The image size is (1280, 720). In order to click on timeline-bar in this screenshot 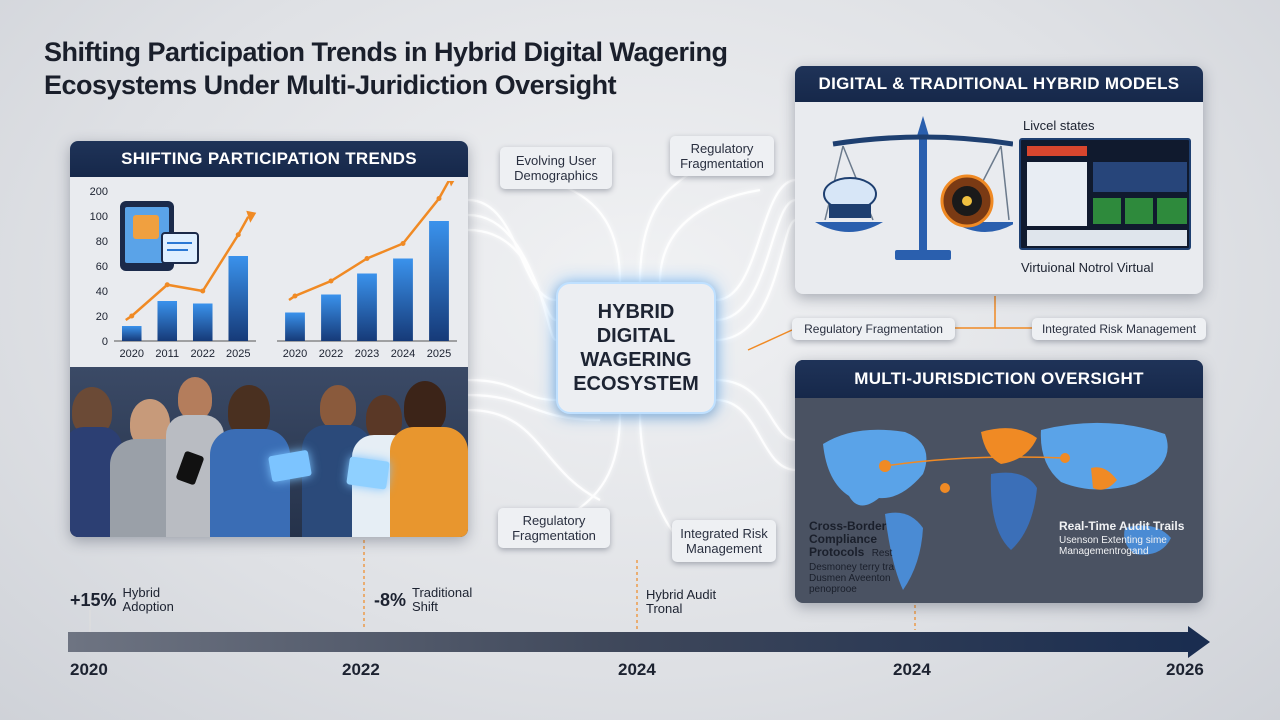, I will do `click(629, 642)`.